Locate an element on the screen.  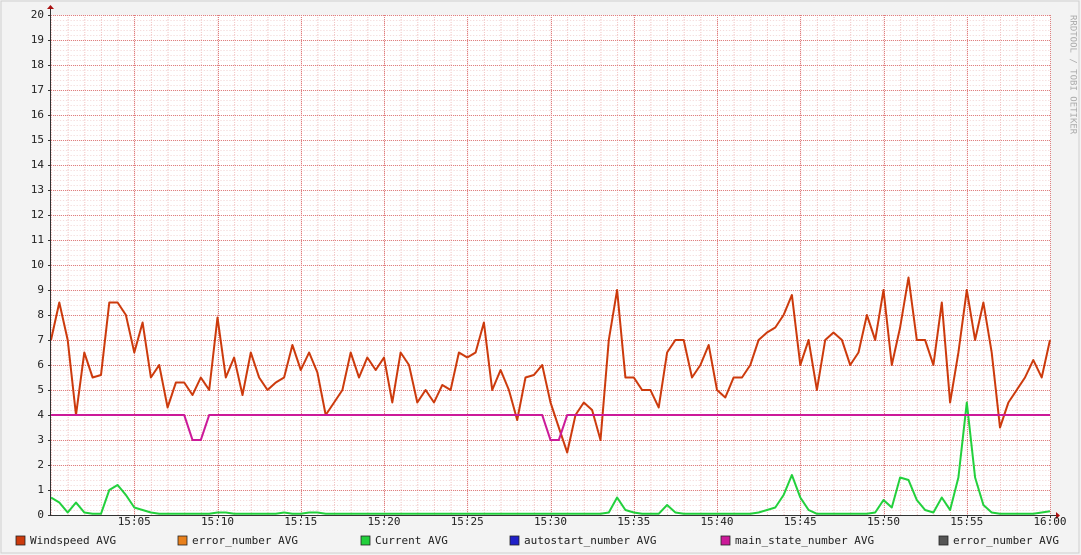
y-tick-label: 6 is located at coordinates (40, 364).